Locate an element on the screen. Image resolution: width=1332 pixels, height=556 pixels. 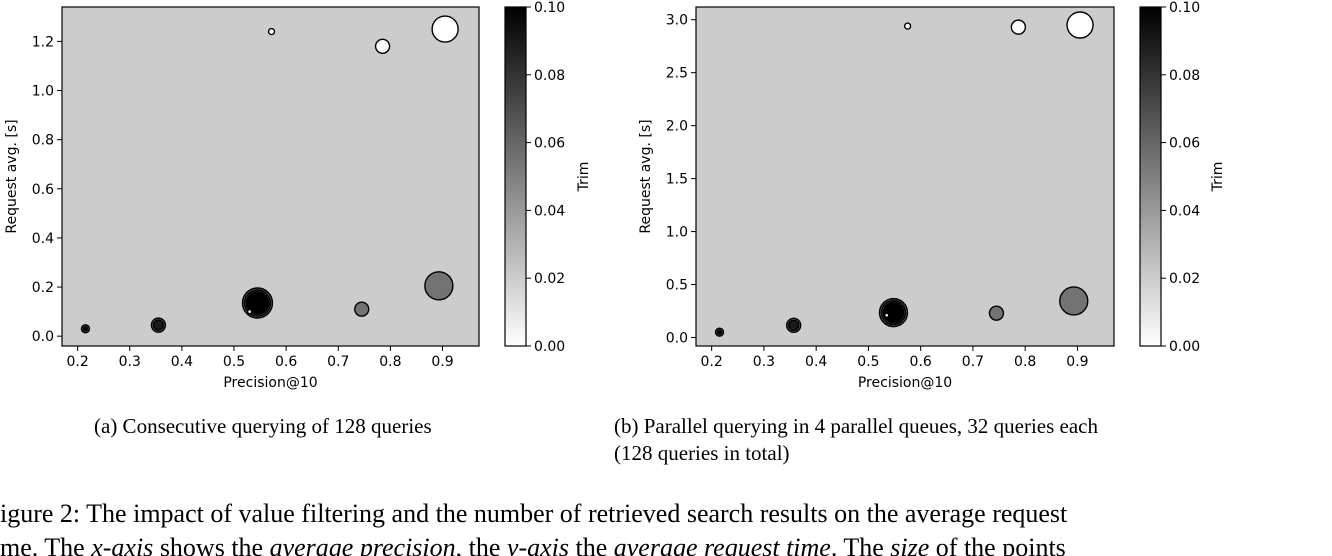
y-tick-label: 1.5 is located at coordinates (677, 180).